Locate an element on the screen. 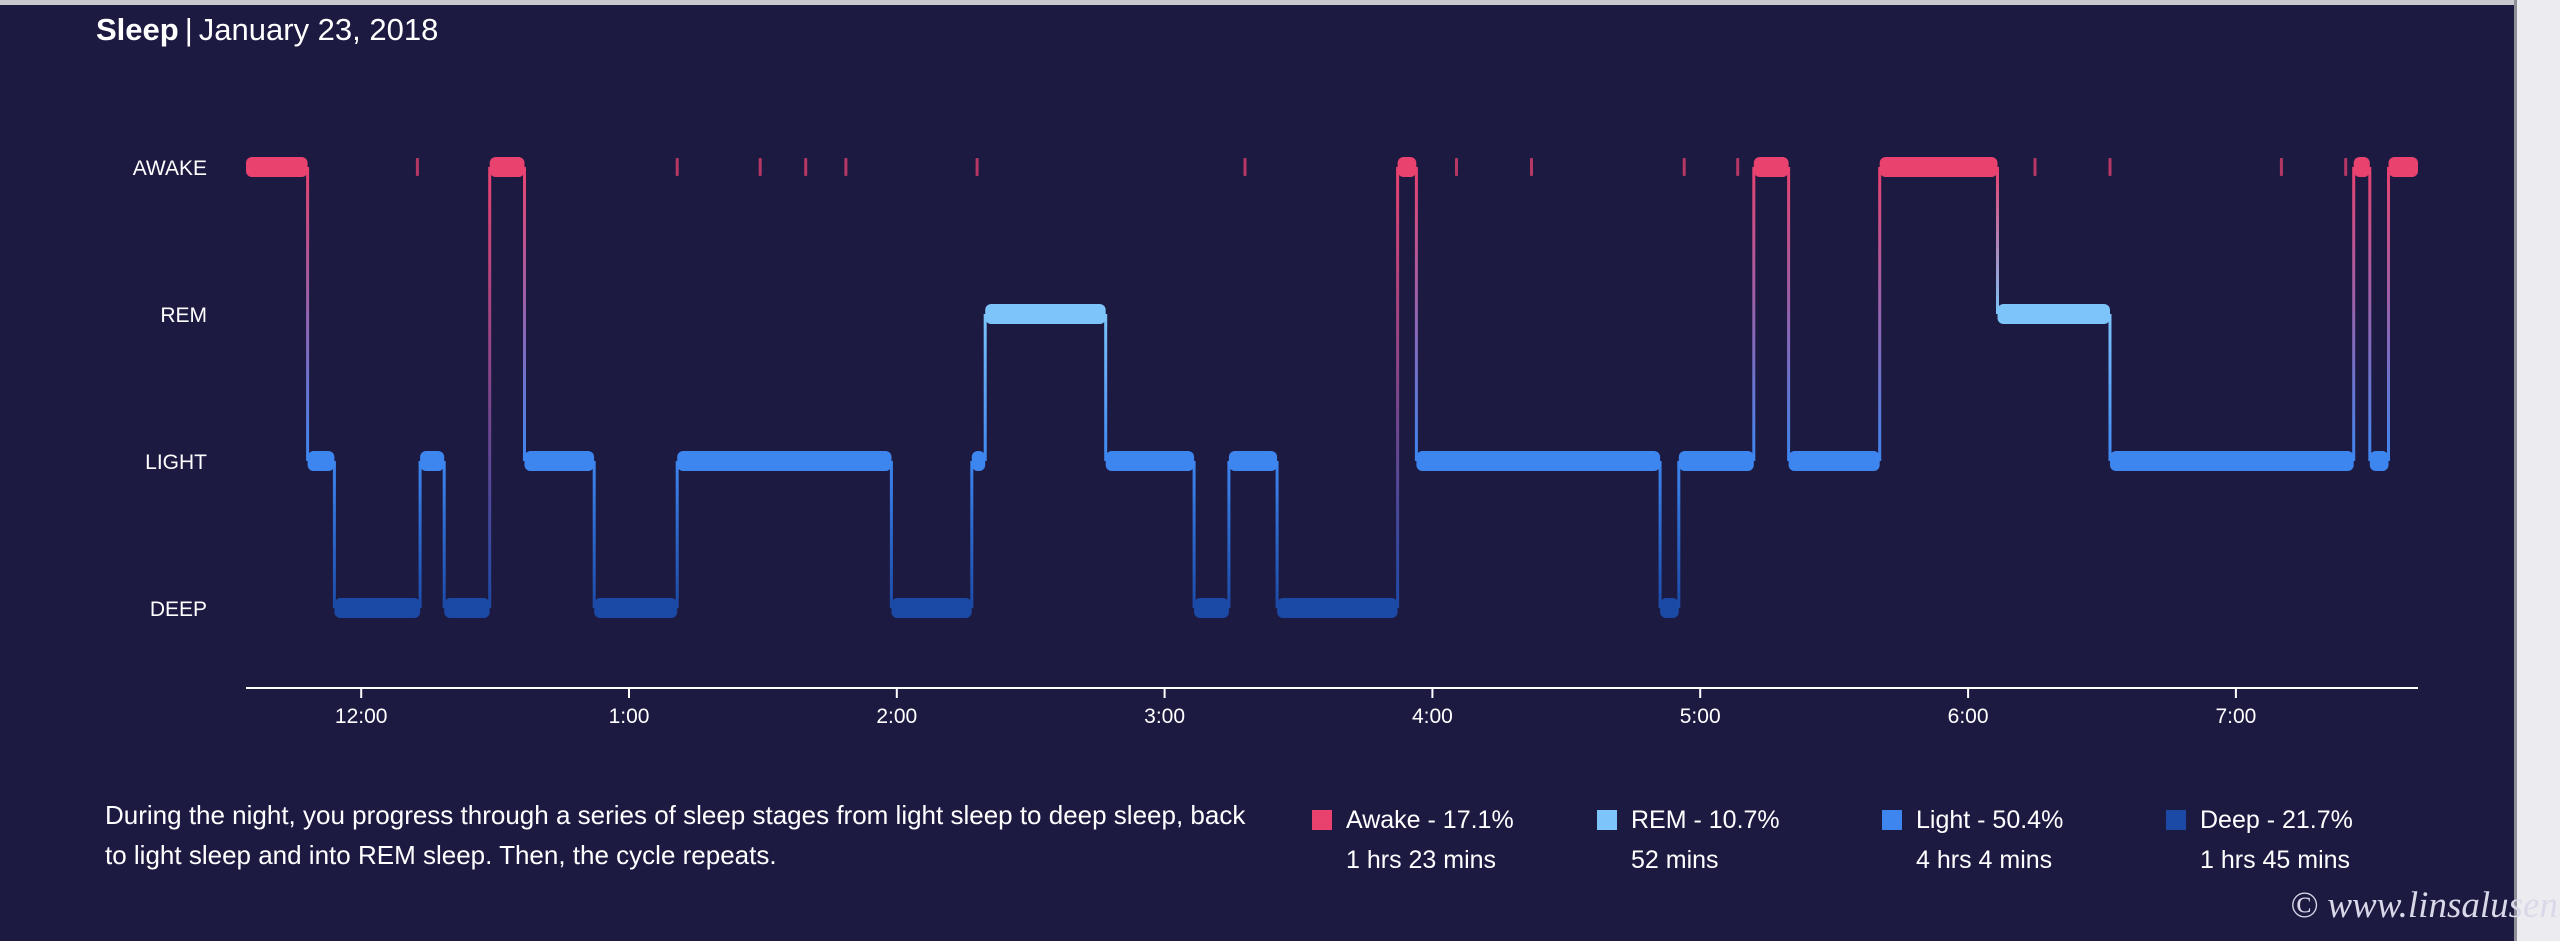 This screenshot has width=2560, height=941. legend-value-rem: 52 mins is located at coordinates (1675, 860).